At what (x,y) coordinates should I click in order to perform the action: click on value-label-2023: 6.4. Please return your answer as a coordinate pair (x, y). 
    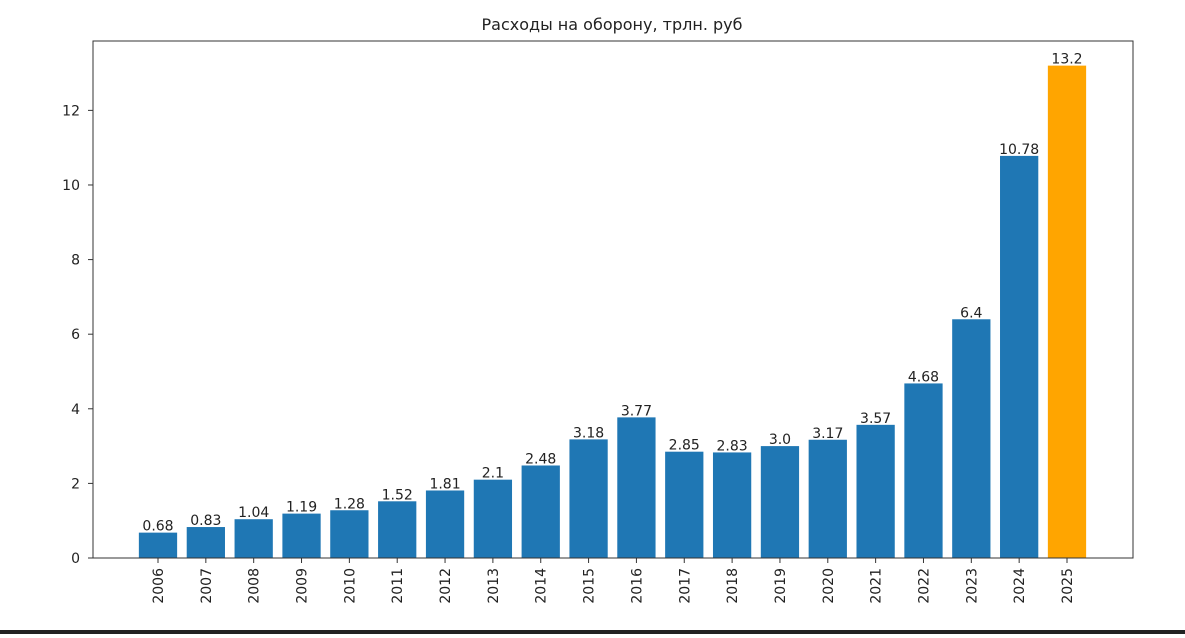
    Looking at the image, I should click on (971, 313).